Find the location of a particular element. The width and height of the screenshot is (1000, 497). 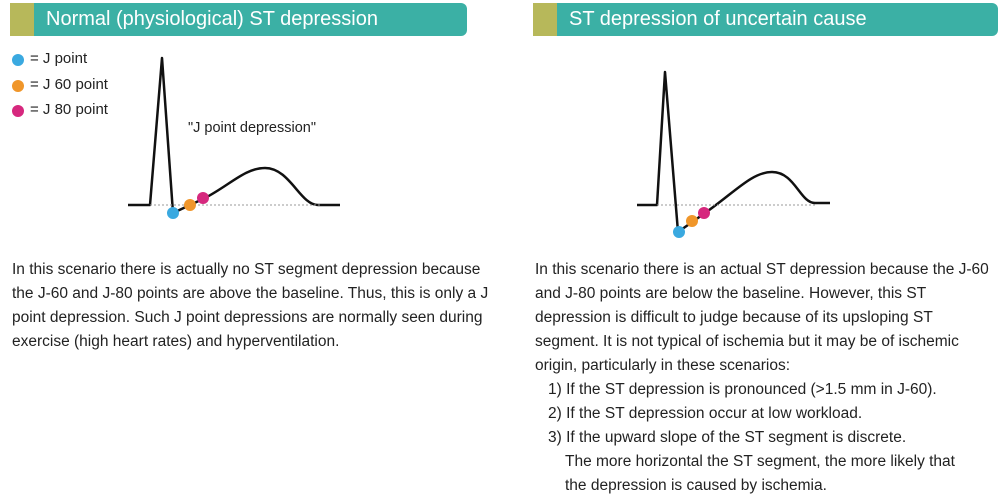

panel-header: Normal (physiological) ST depression is located at coordinates (238, 19).